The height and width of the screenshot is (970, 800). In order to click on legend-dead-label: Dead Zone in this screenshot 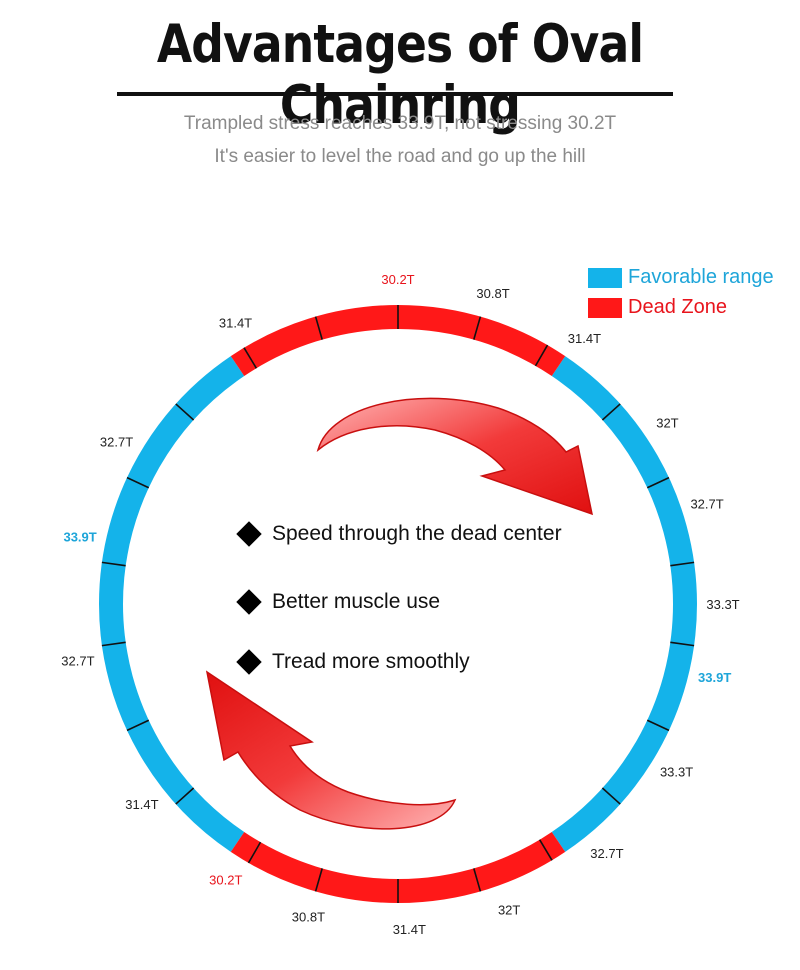, I will do `click(677, 307)`.